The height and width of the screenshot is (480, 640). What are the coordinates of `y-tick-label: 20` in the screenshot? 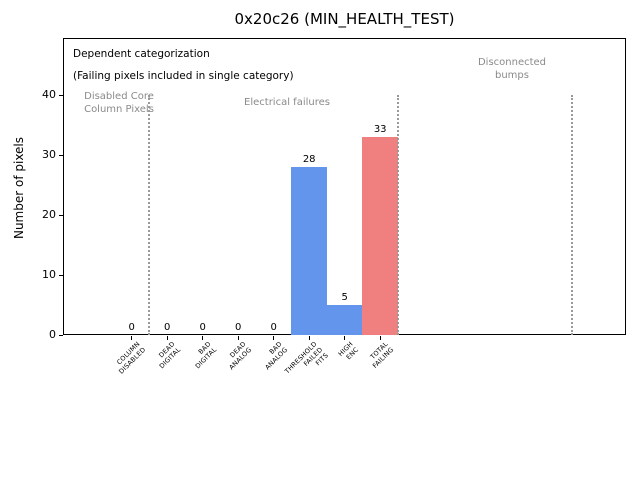 It's located at (49, 214).